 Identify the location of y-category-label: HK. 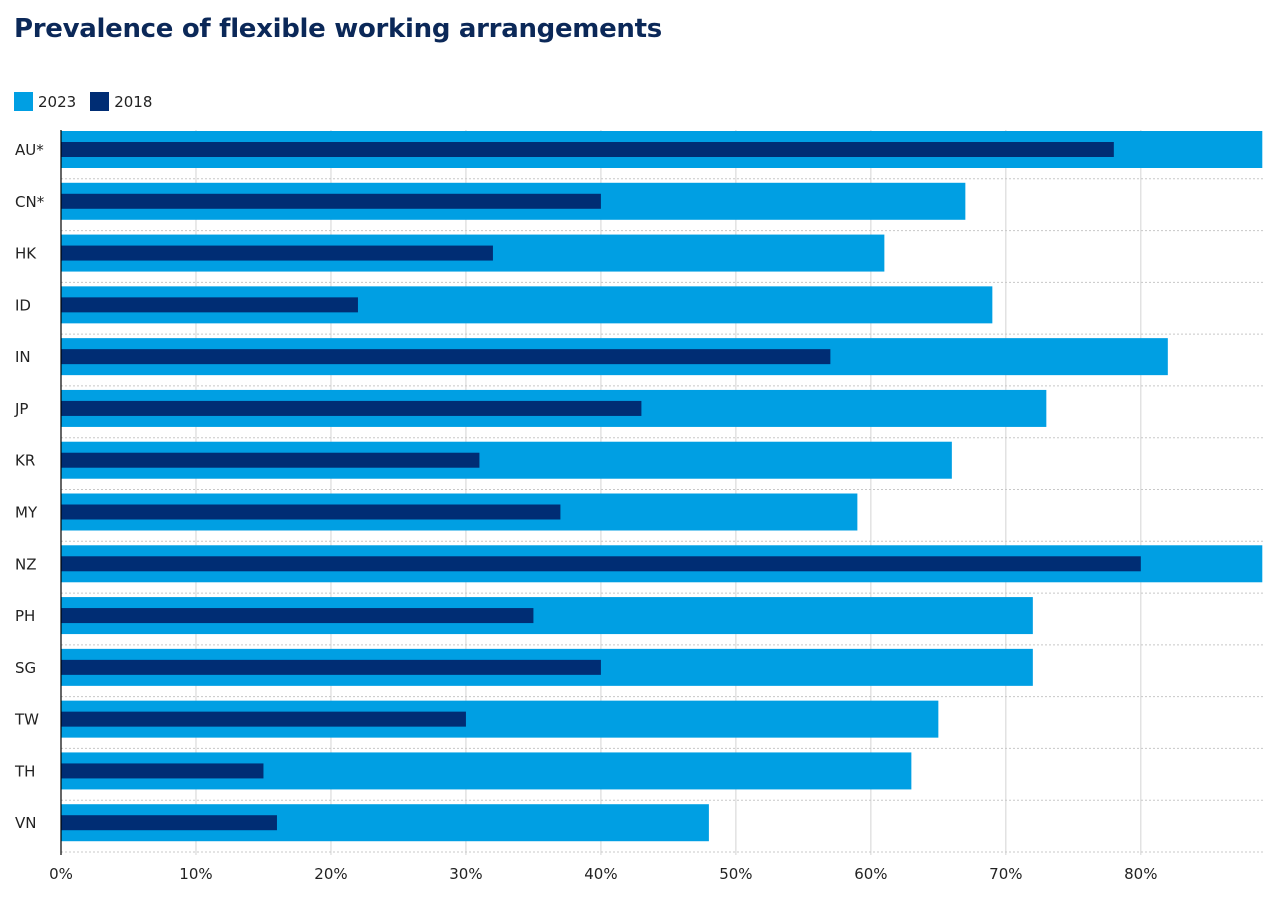
(26, 254).